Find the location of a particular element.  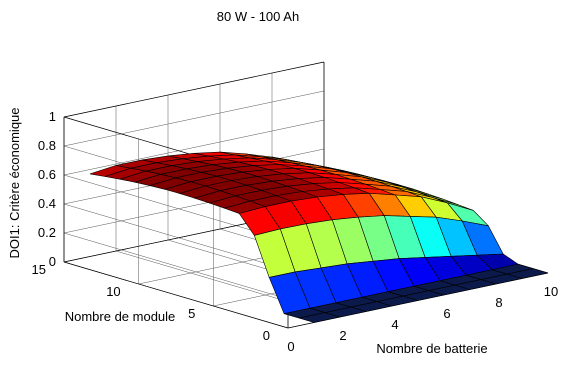

surface-patch is located at coordinates (528, 273).